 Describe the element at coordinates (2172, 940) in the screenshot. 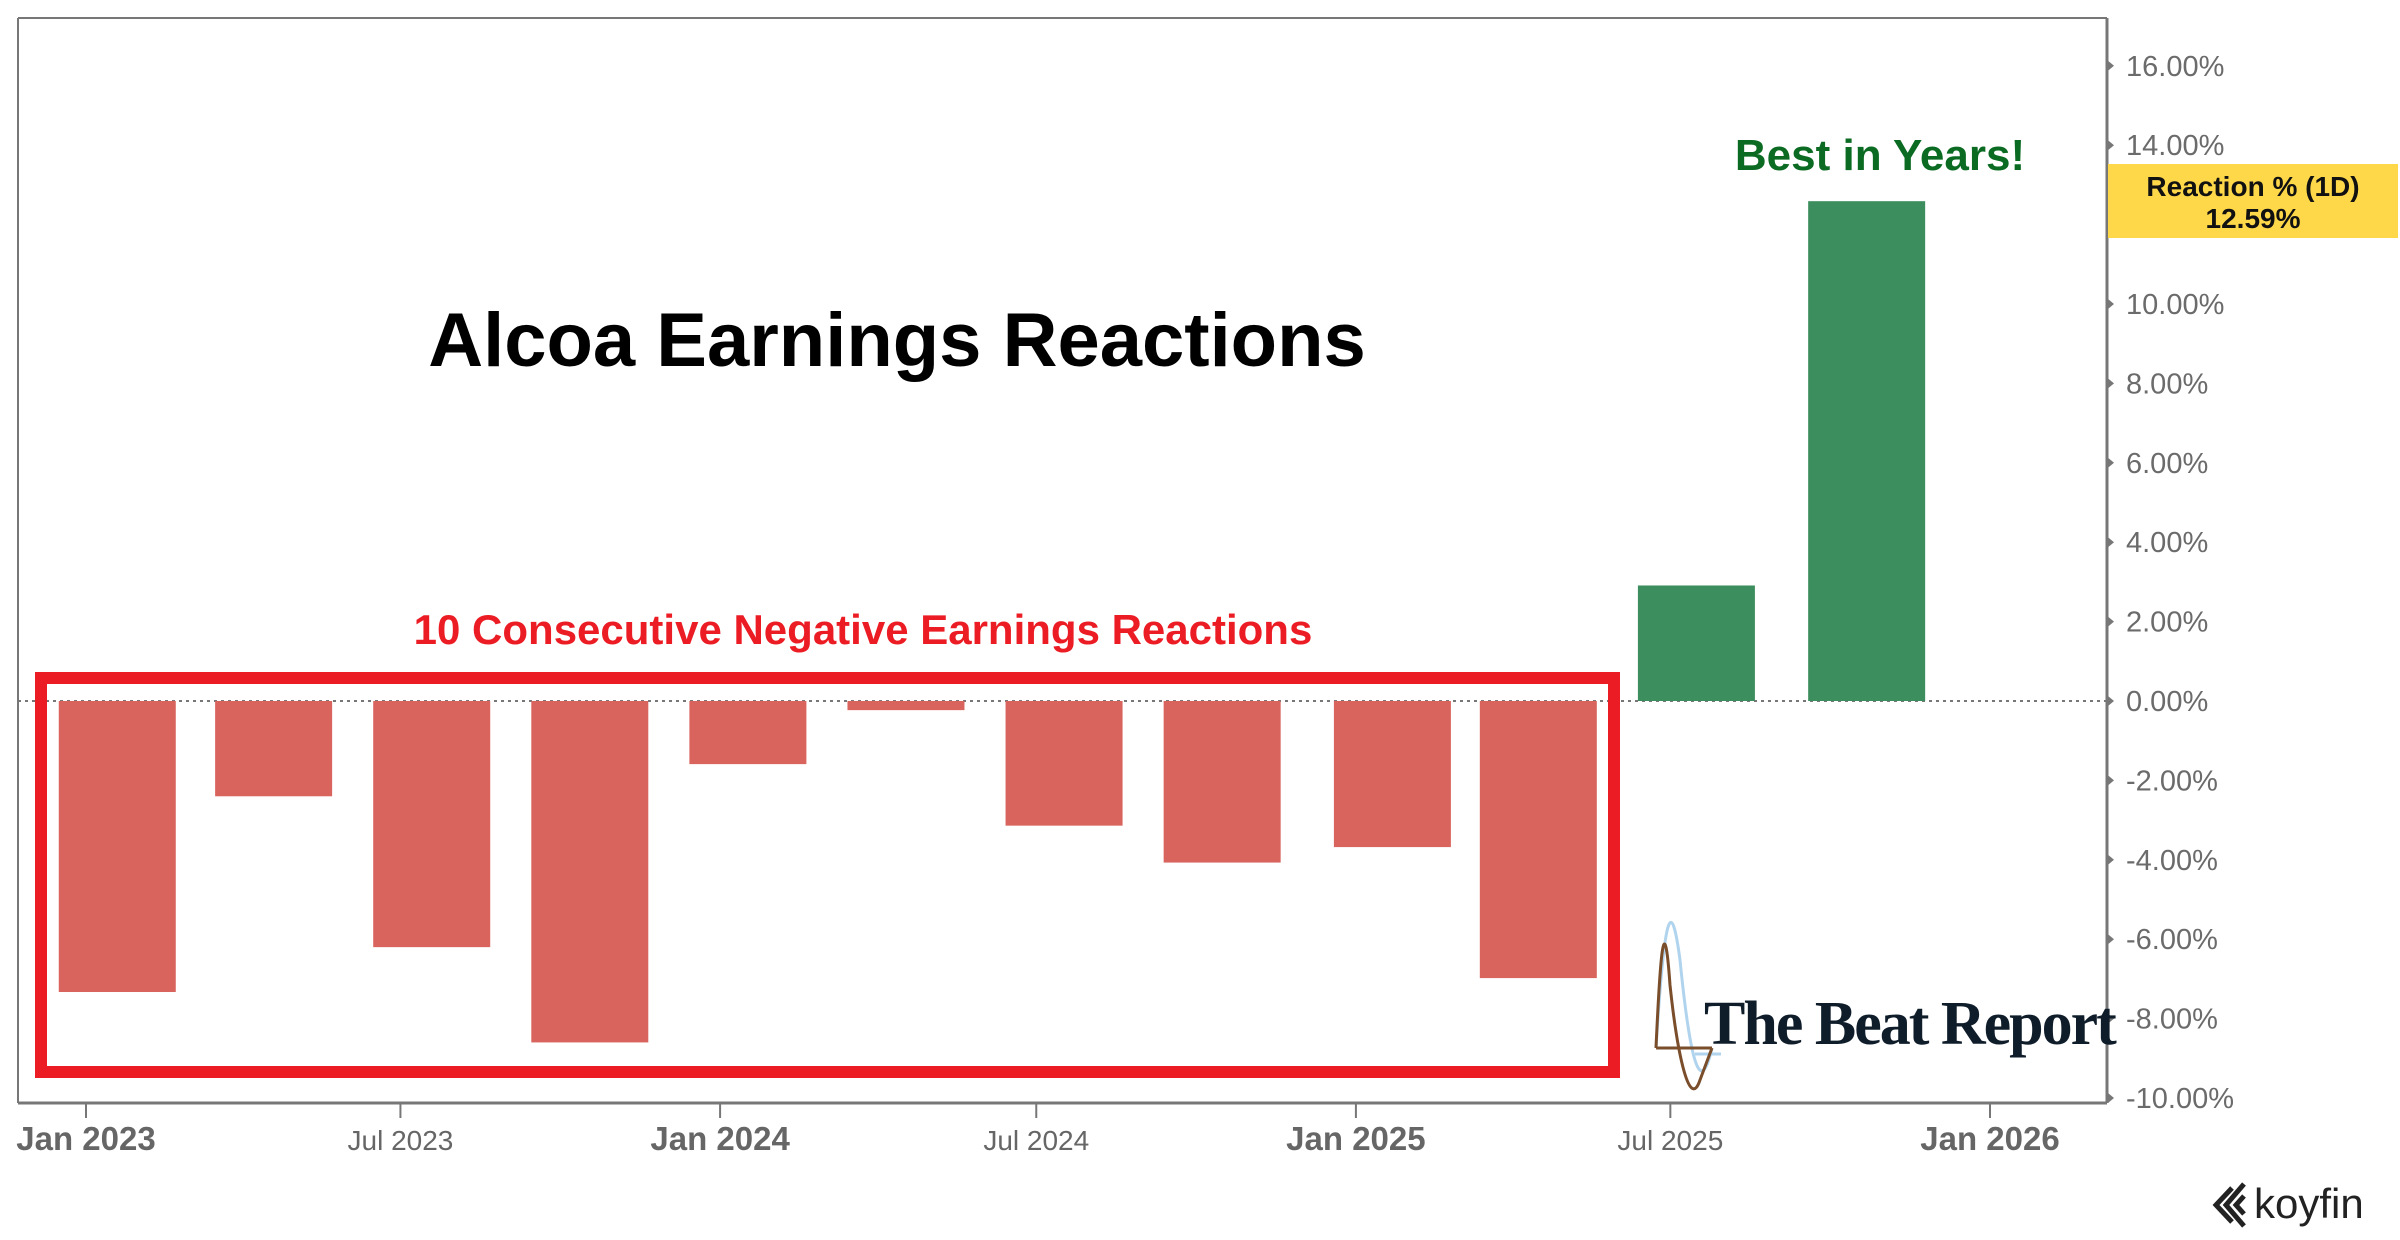

I see `y-tick-label: -6.00%` at that location.